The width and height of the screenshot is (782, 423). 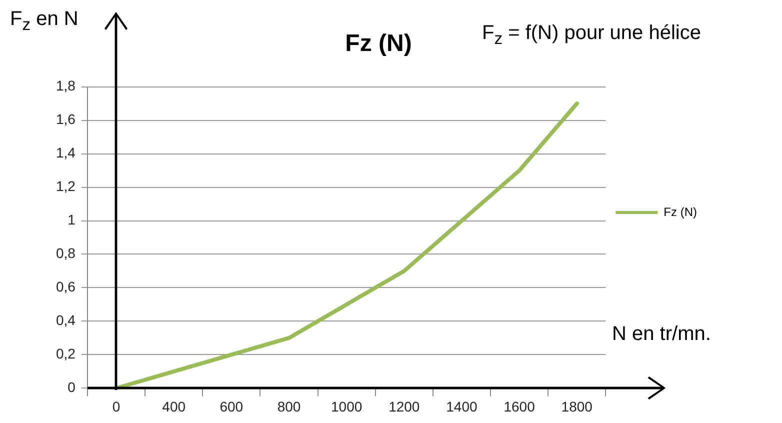 I want to click on x-tick-label: 400, so click(x=174, y=406).